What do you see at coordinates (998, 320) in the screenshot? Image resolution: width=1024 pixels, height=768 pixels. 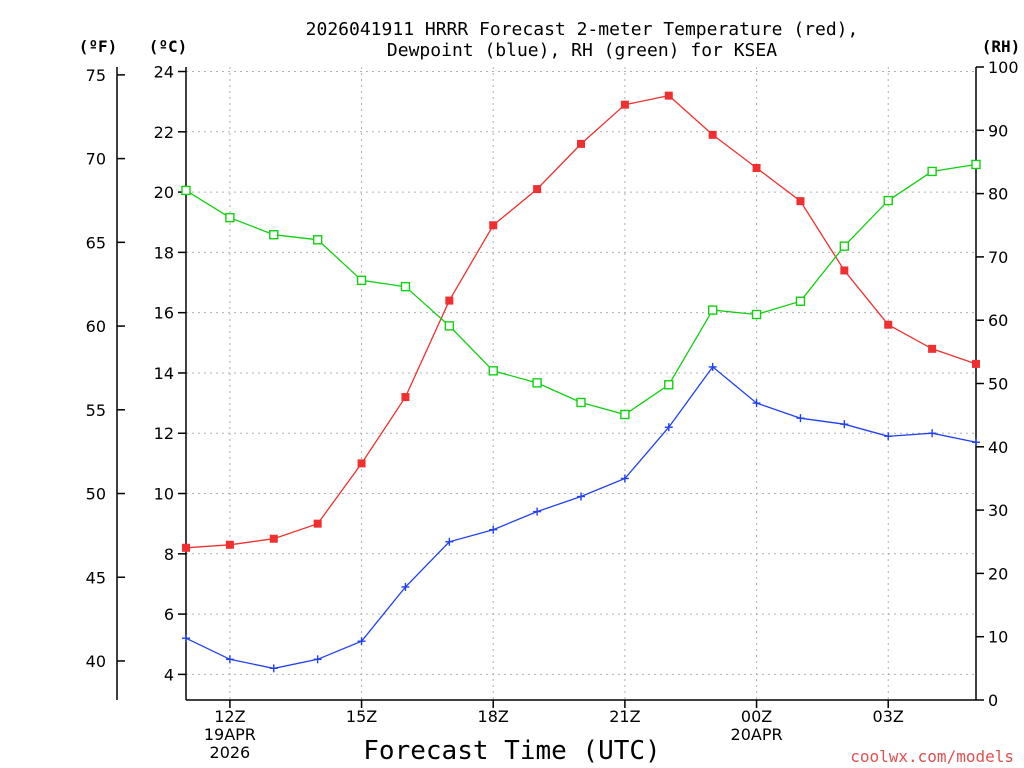 I see `rh-tick-label: 60` at bounding box center [998, 320].